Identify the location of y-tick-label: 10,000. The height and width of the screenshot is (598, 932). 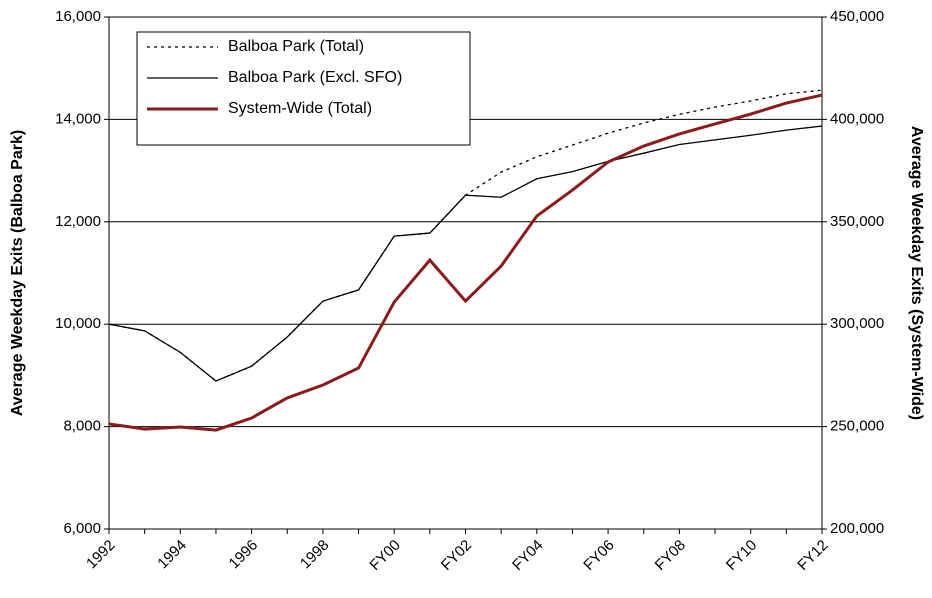
(78, 323).